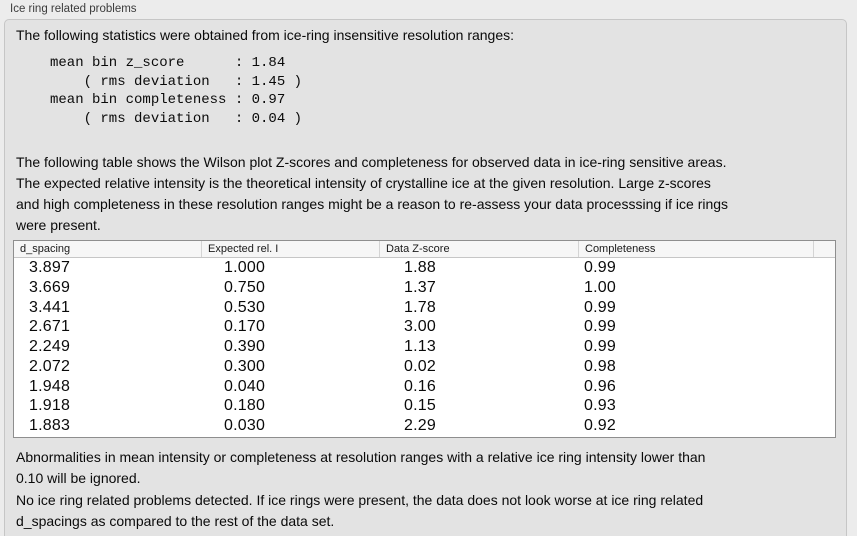 Image resolution: width=857 pixels, height=536 pixels. Describe the element at coordinates (50, 406) in the screenshot. I see `table-cell: 1.918` at that location.